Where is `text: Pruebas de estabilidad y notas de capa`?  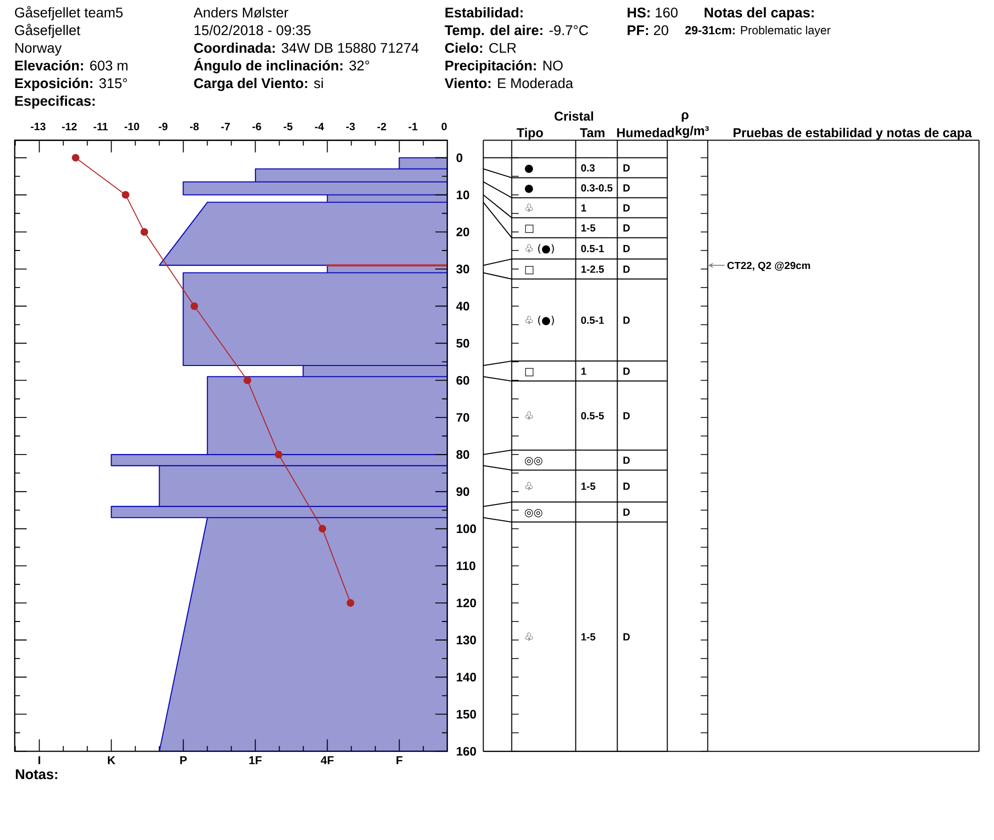 text: Pruebas de estabilidad y notas de capa is located at coordinates (853, 134).